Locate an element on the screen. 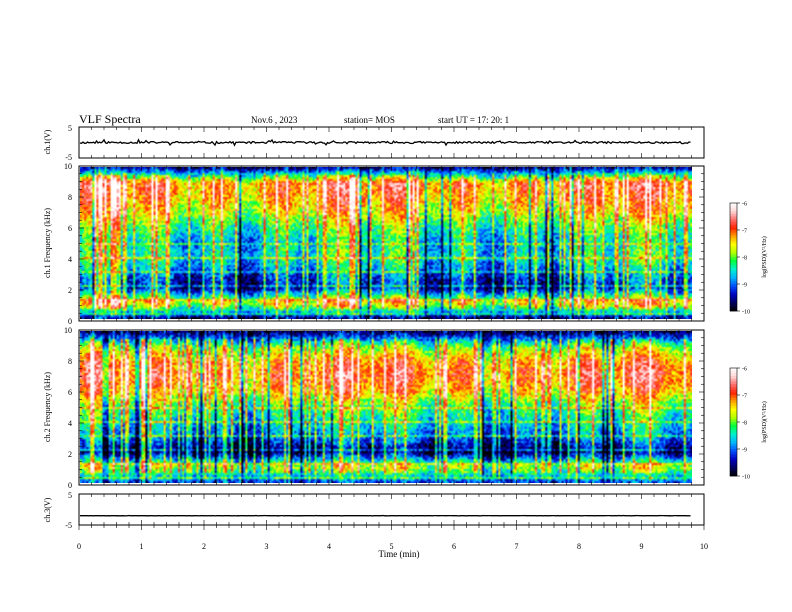 The height and width of the screenshot is (612, 792). ch2-spectrogram-ylabel: ch.2 Frequency (kHz) is located at coordinates (47, 407).